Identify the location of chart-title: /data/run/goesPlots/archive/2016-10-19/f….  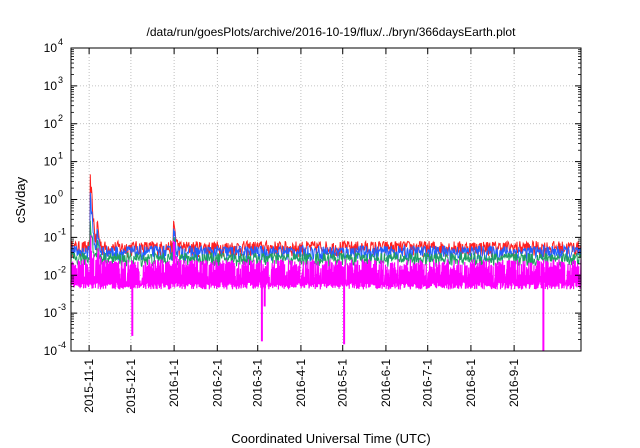
(332, 32).